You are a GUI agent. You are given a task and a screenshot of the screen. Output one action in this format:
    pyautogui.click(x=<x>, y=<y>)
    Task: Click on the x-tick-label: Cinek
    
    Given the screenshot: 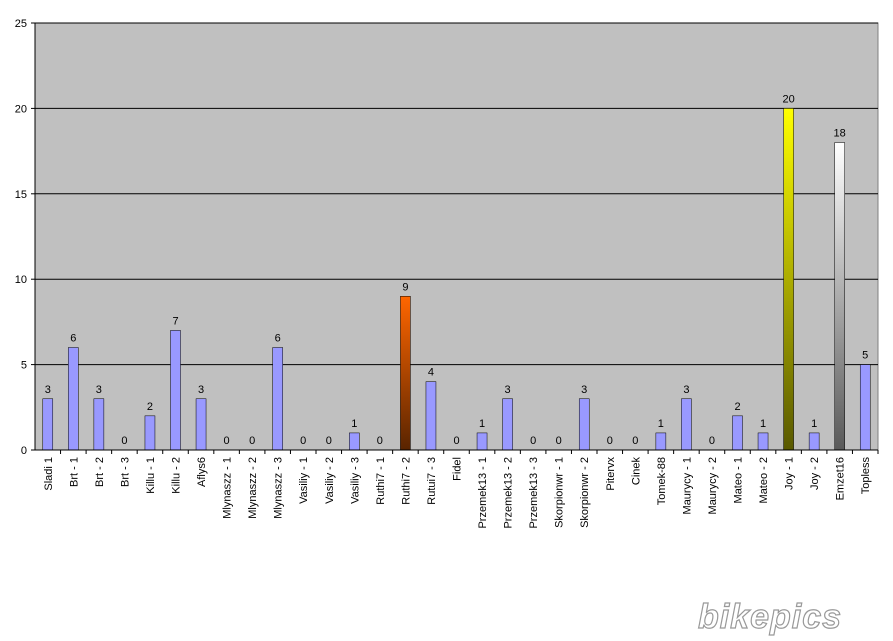 What is the action you would take?
    pyautogui.click(x=636, y=471)
    